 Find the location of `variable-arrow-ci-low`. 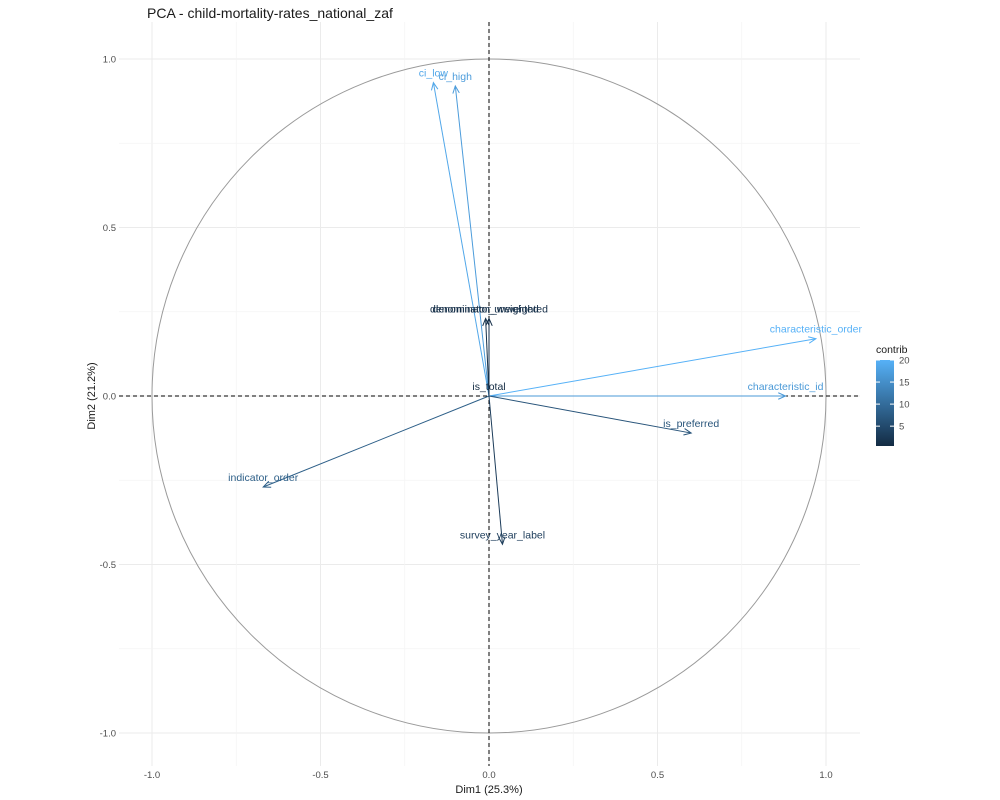

variable-arrow-ci-low is located at coordinates (460, 239).